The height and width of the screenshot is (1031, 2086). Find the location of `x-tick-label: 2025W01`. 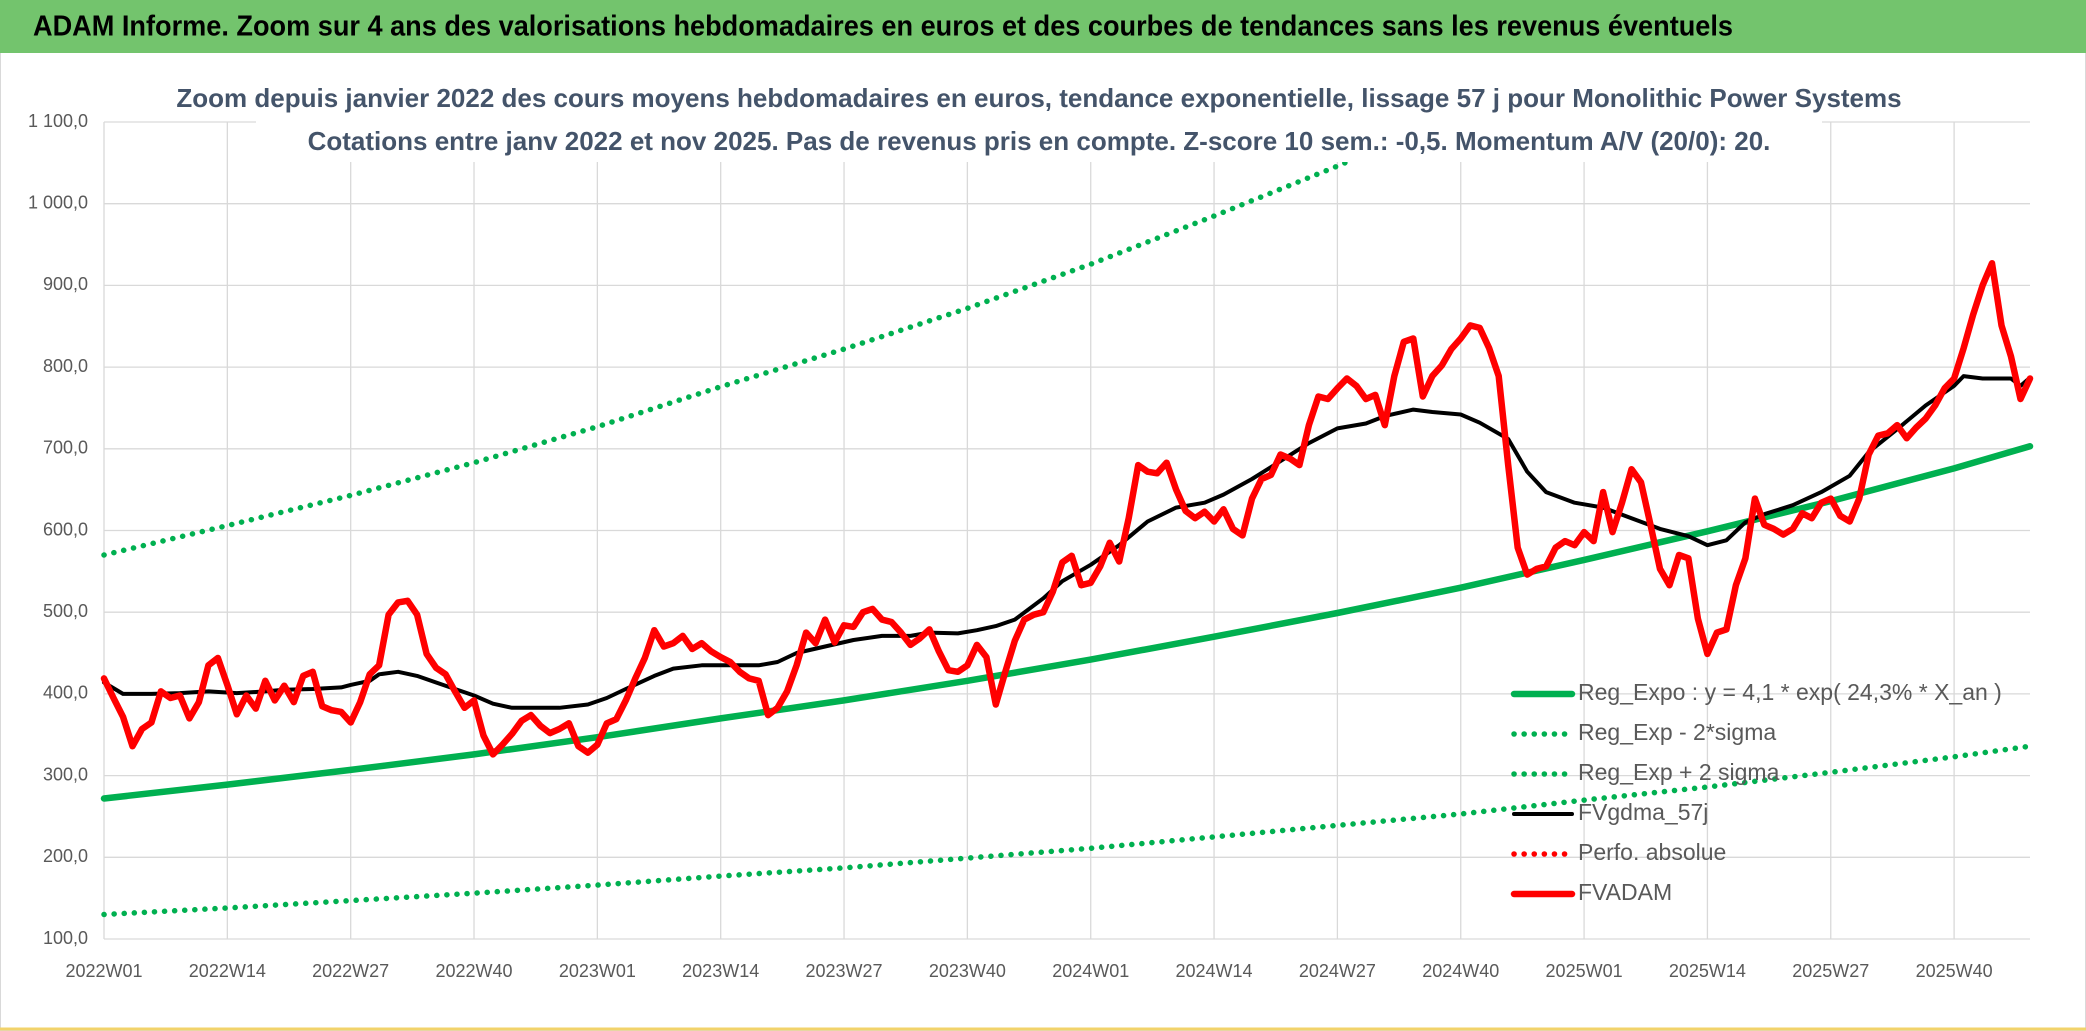

x-tick-label: 2025W01 is located at coordinates (1584, 971).